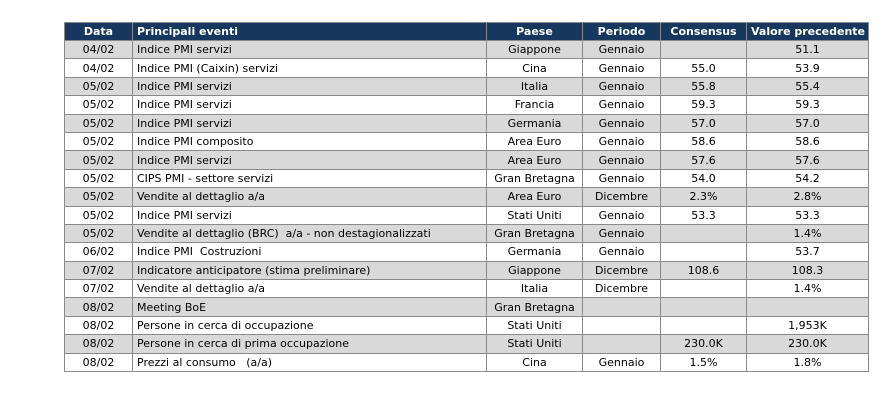  What do you see at coordinates (309, 141) in the screenshot?
I see `event-cell: Indice PMI composito` at bounding box center [309, 141].